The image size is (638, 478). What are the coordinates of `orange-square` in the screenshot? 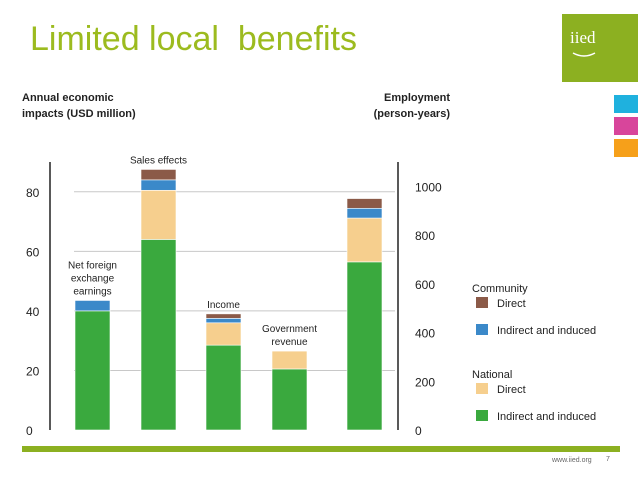 It's located at (626, 148).